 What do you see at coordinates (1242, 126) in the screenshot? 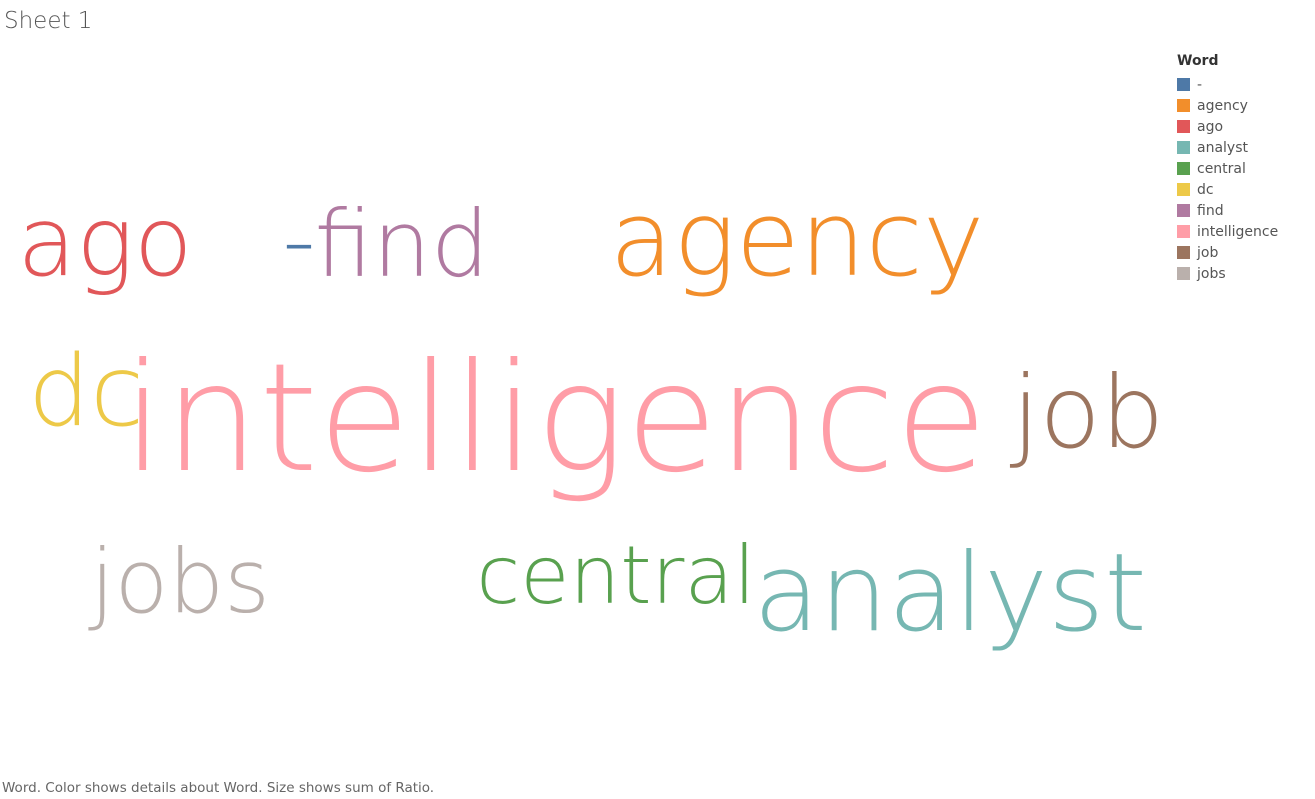
I see `legend-item: ago` at bounding box center [1242, 126].